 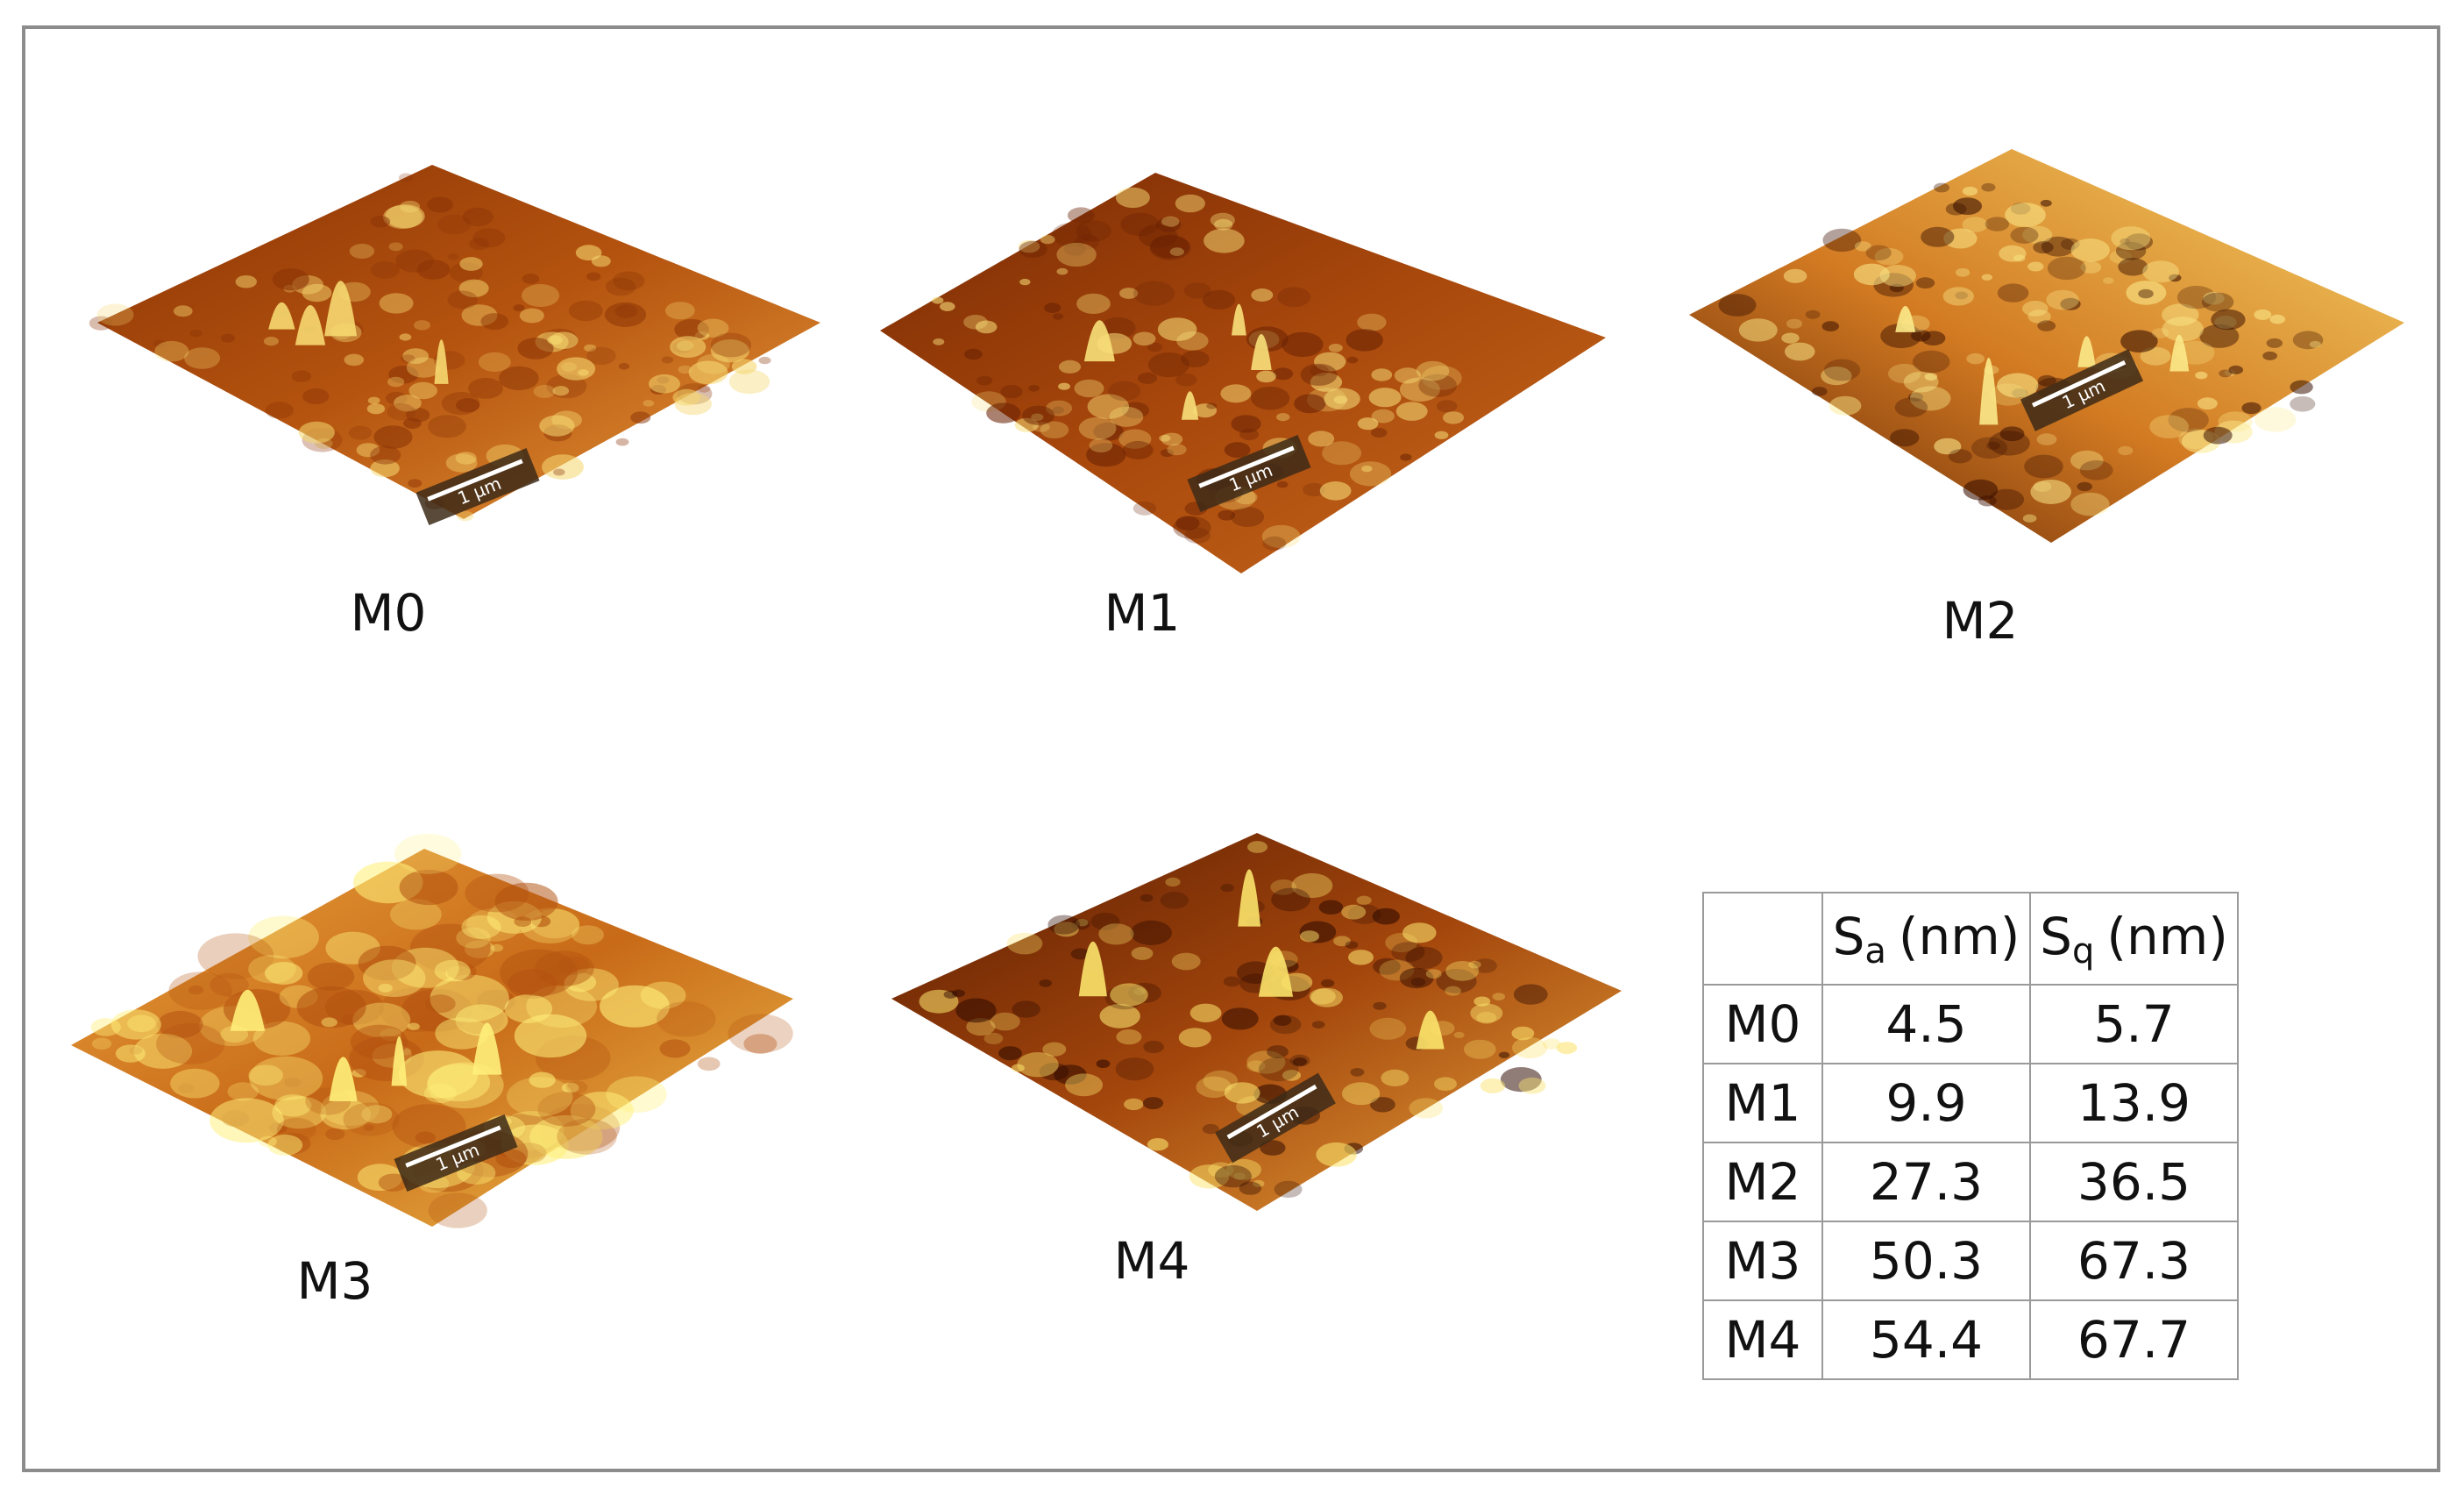 I want to click on table-cell: 4.5, so click(x=1926, y=1024).